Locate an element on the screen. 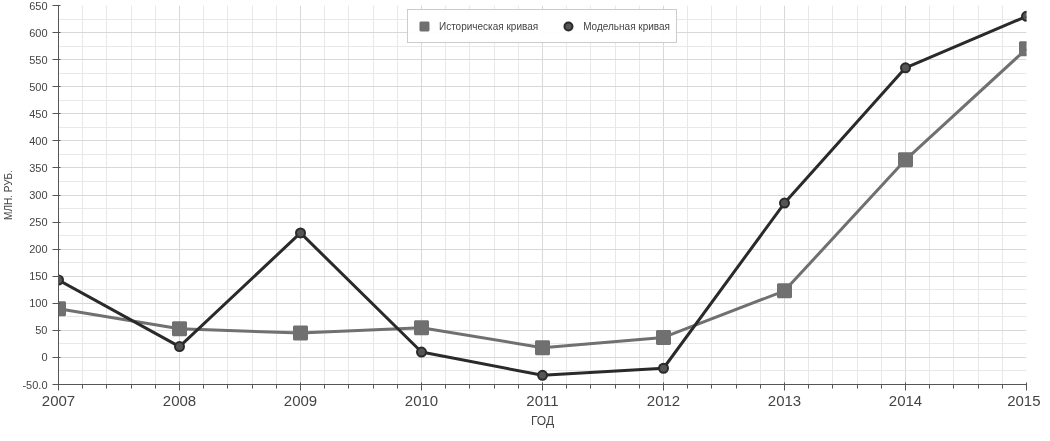 The height and width of the screenshot is (441, 1050). x-tick-label: 2009 is located at coordinates (300, 400).